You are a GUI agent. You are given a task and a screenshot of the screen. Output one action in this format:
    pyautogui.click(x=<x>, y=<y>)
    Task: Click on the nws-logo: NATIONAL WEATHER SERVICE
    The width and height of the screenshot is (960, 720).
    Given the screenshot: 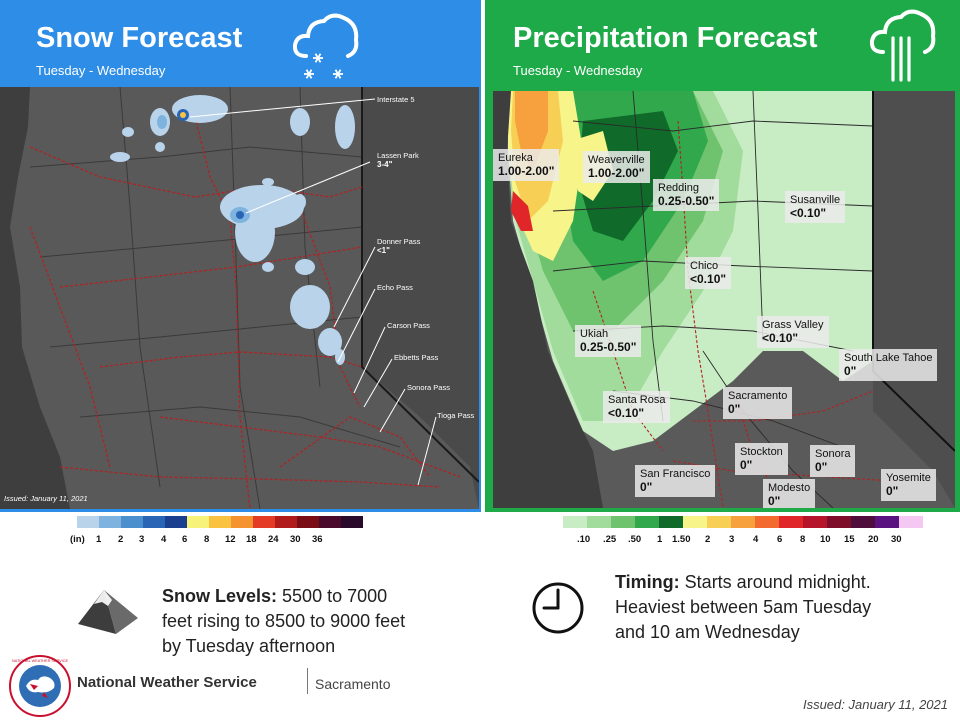 What is the action you would take?
    pyautogui.click(x=40, y=686)
    